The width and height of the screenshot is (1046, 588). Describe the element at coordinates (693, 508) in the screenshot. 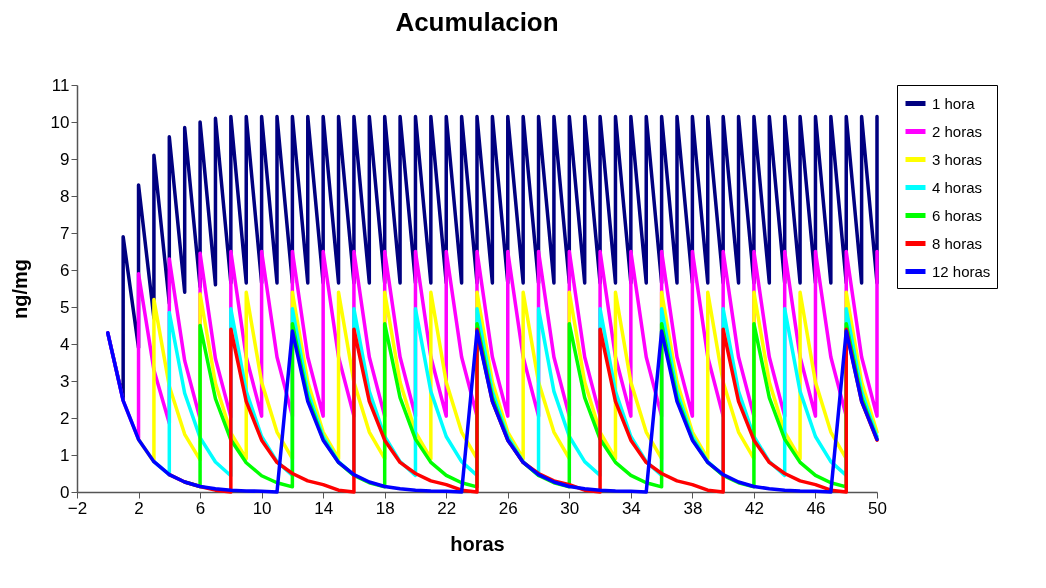

I see `x-tick-label: 38` at that location.